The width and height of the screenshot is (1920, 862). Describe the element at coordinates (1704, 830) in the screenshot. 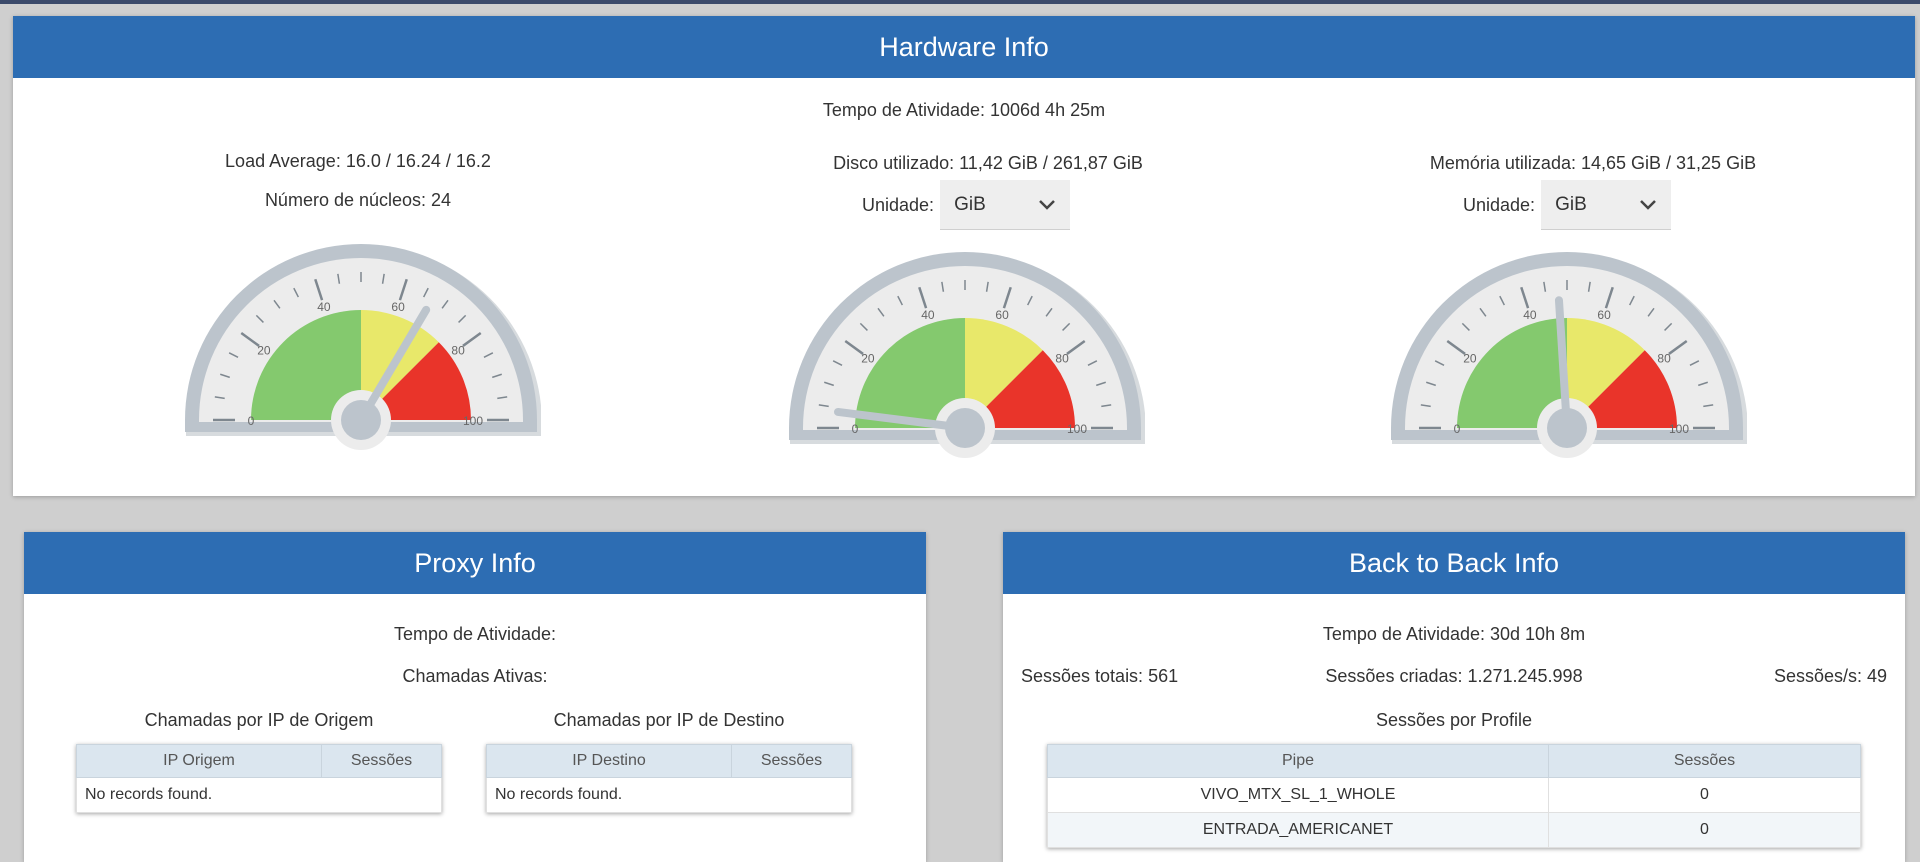

I see `sessions-cell: 0` at that location.